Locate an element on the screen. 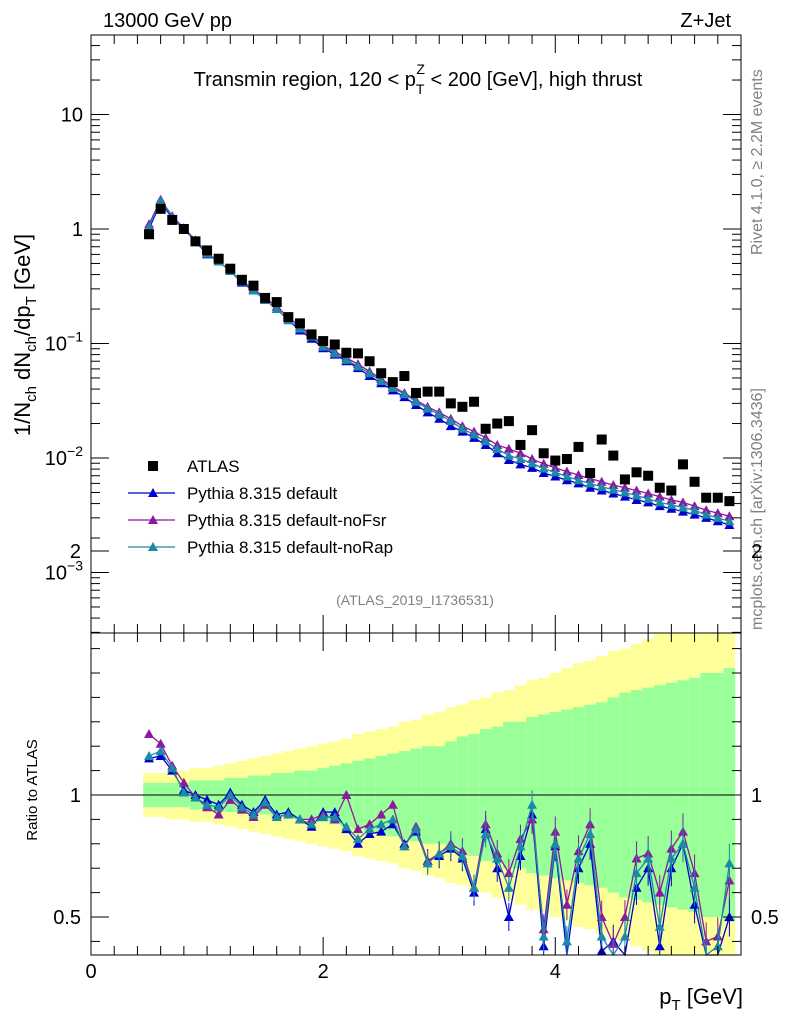 This screenshot has height=1024, width=786. legend-marker-atlas is located at coordinates (153, 466).